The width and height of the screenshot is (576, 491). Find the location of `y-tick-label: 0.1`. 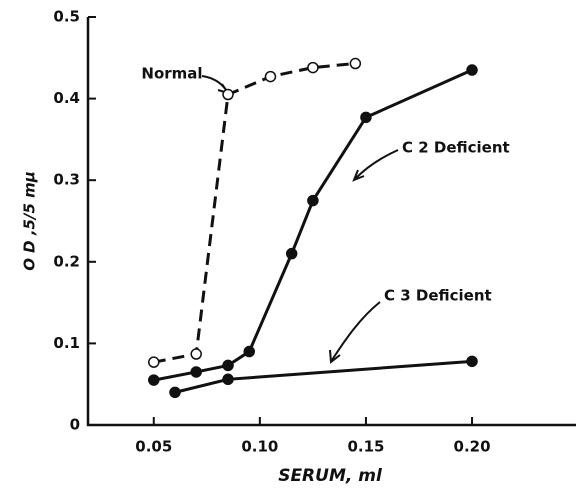

y-tick-label: 0.1 is located at coordinates (66, 343).